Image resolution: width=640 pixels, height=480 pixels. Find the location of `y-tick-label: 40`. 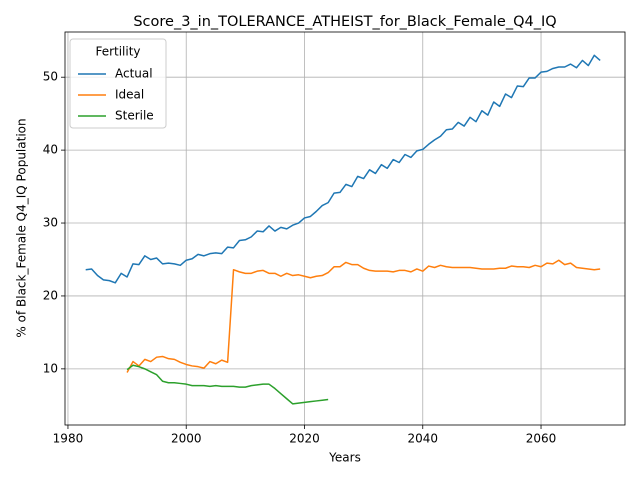

y-tick-label: 40 is located at coordinates (50, 150).